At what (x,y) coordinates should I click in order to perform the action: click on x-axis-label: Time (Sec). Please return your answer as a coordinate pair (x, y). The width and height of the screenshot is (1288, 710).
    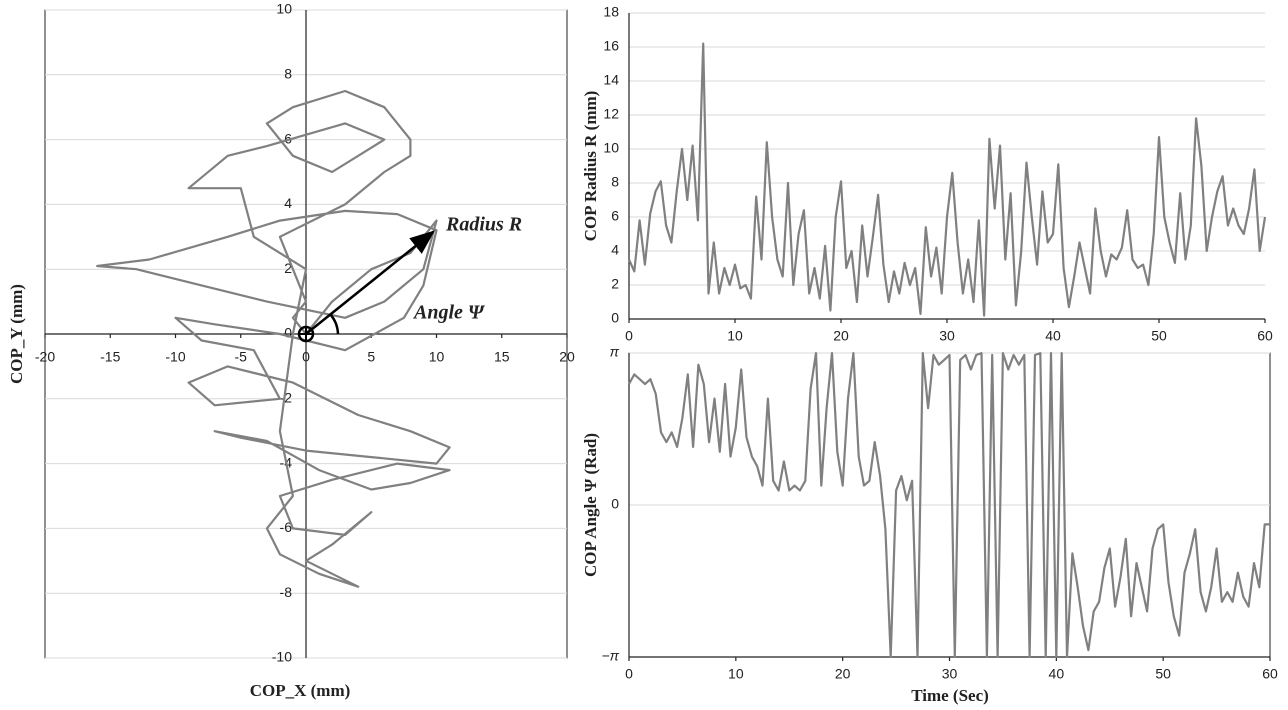
    Looking at the image, I should click on (950, 695).